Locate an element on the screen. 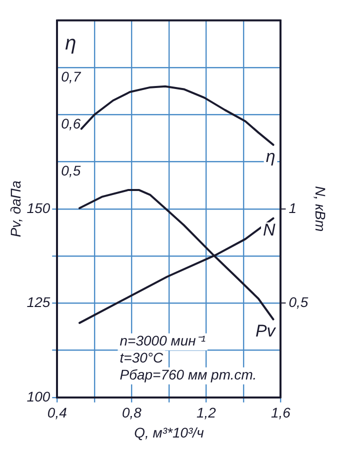 Image resolution: width=340 pixels, height=450 pixels. x-tick-label: 1,6 is located at coordinates (281, 412).